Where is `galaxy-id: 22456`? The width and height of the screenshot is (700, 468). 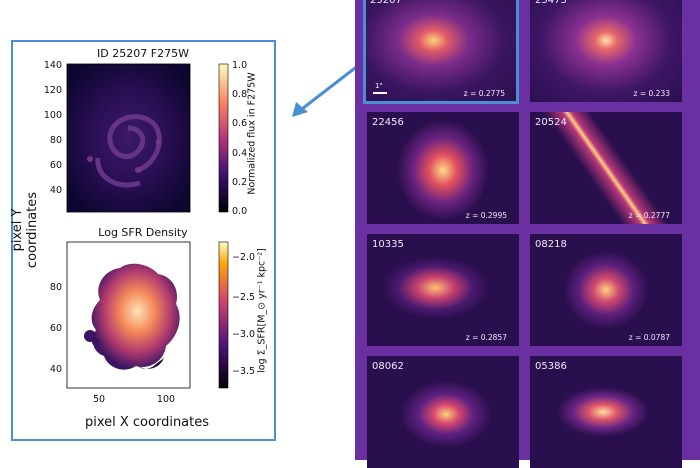 galaxy-id: 22456 is located at coordinates (388, 122).